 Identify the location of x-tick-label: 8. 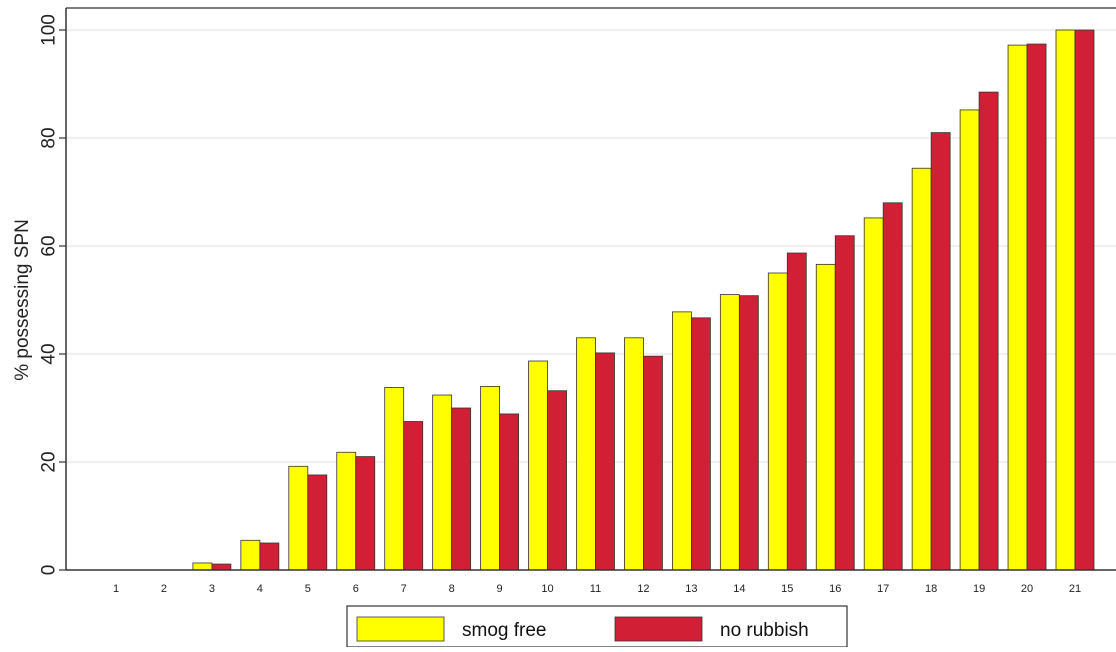
(452, 589).